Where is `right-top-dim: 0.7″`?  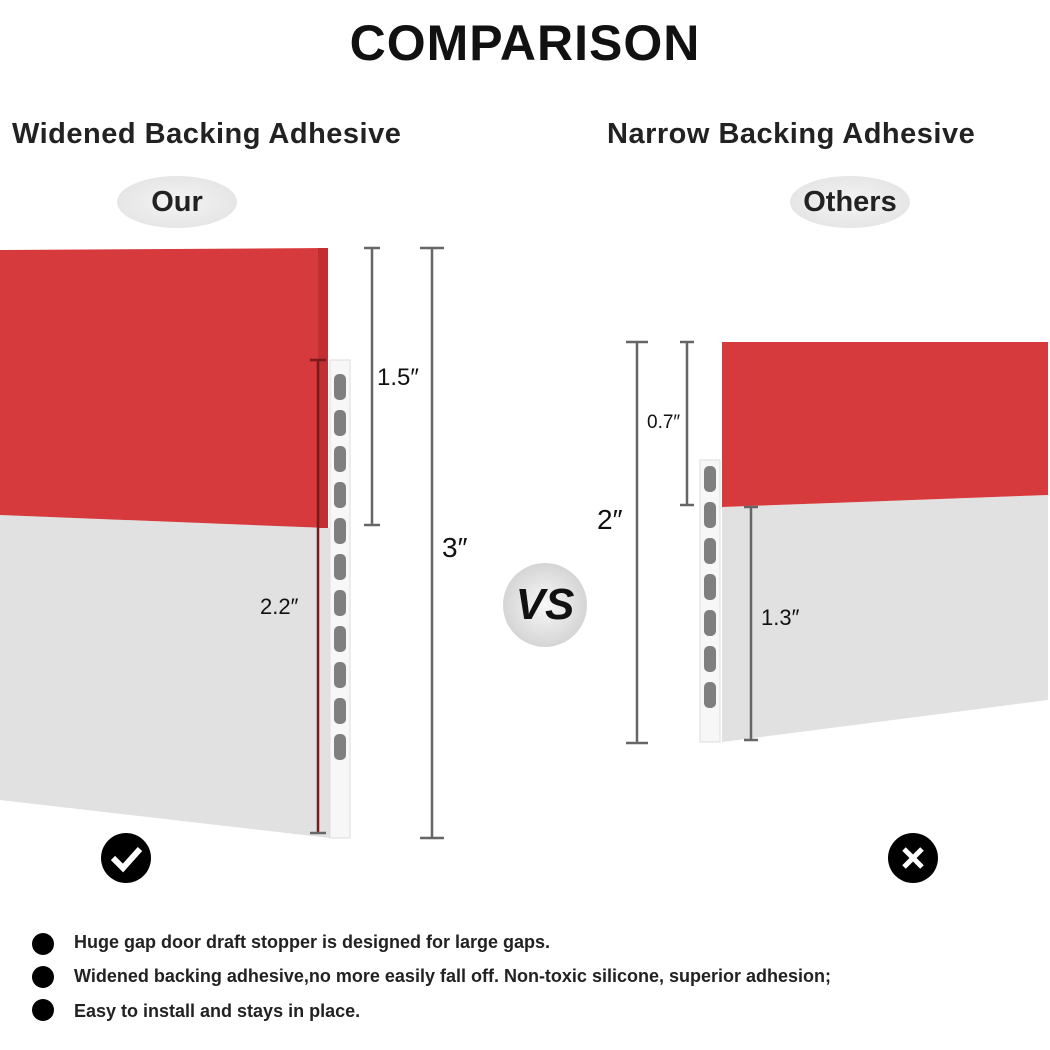 right-top-dim: 0.7″ is located at coordinates (664, 422).